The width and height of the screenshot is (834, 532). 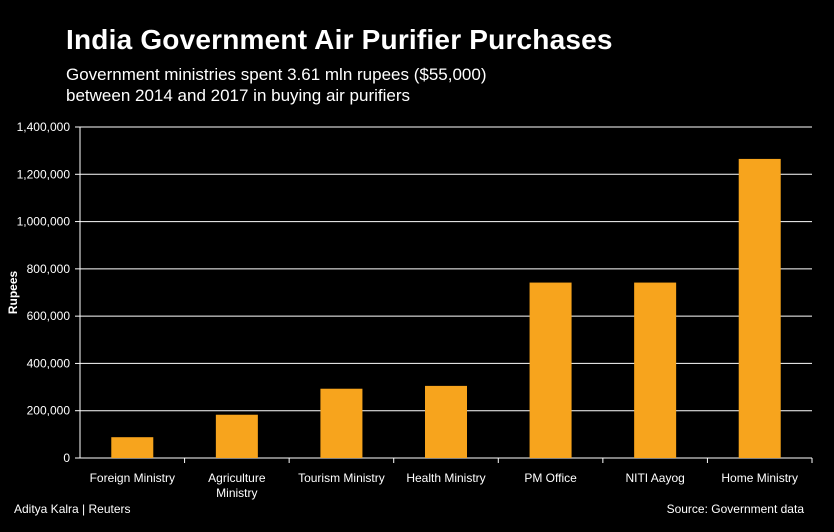 I want to click on x-tick-label-line: Foreign Ministry, so click(x=132, y=478).